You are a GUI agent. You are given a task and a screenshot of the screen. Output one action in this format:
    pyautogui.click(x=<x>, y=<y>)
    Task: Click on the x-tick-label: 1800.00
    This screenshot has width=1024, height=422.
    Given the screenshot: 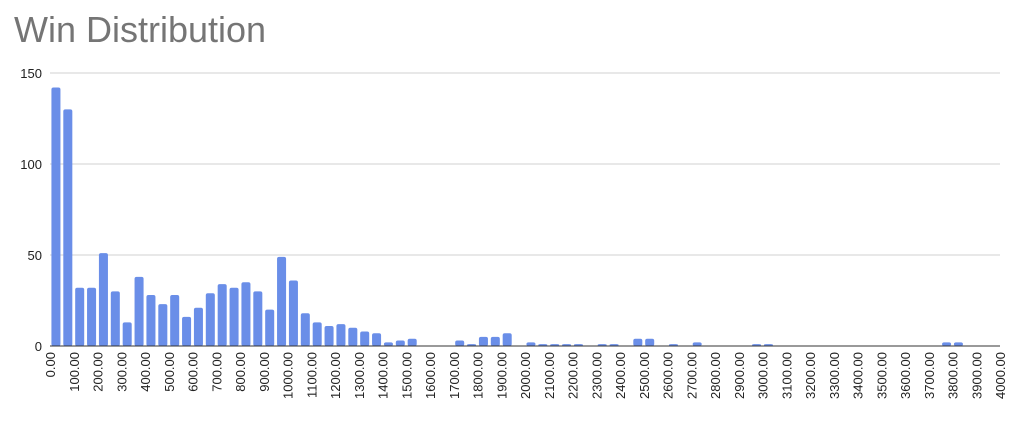 What is the action you would take?
    pyautogui.click(x=478, y=375)
    